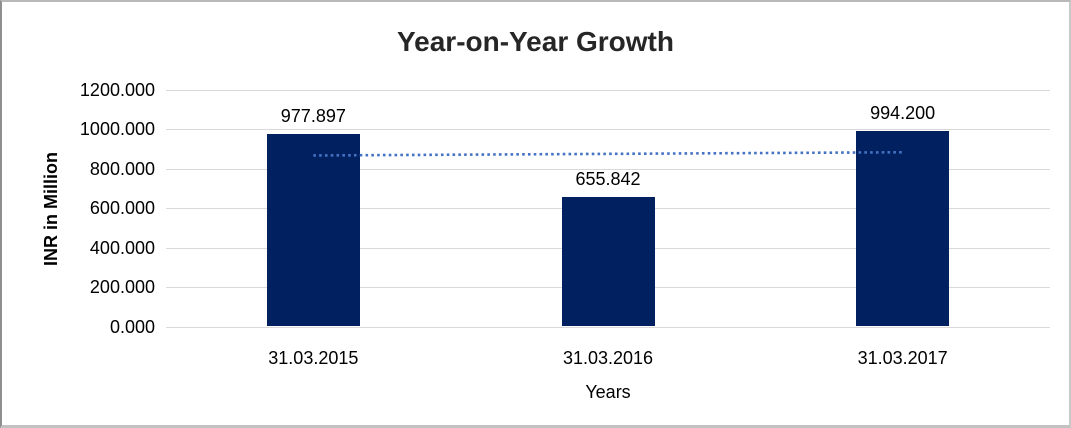 This screenshot has width=1071, height=428. What do you see at coordinates (122, 287) in the screenshot?
I see `y-tick-label: 200.000` at bounding box center [122, 287].